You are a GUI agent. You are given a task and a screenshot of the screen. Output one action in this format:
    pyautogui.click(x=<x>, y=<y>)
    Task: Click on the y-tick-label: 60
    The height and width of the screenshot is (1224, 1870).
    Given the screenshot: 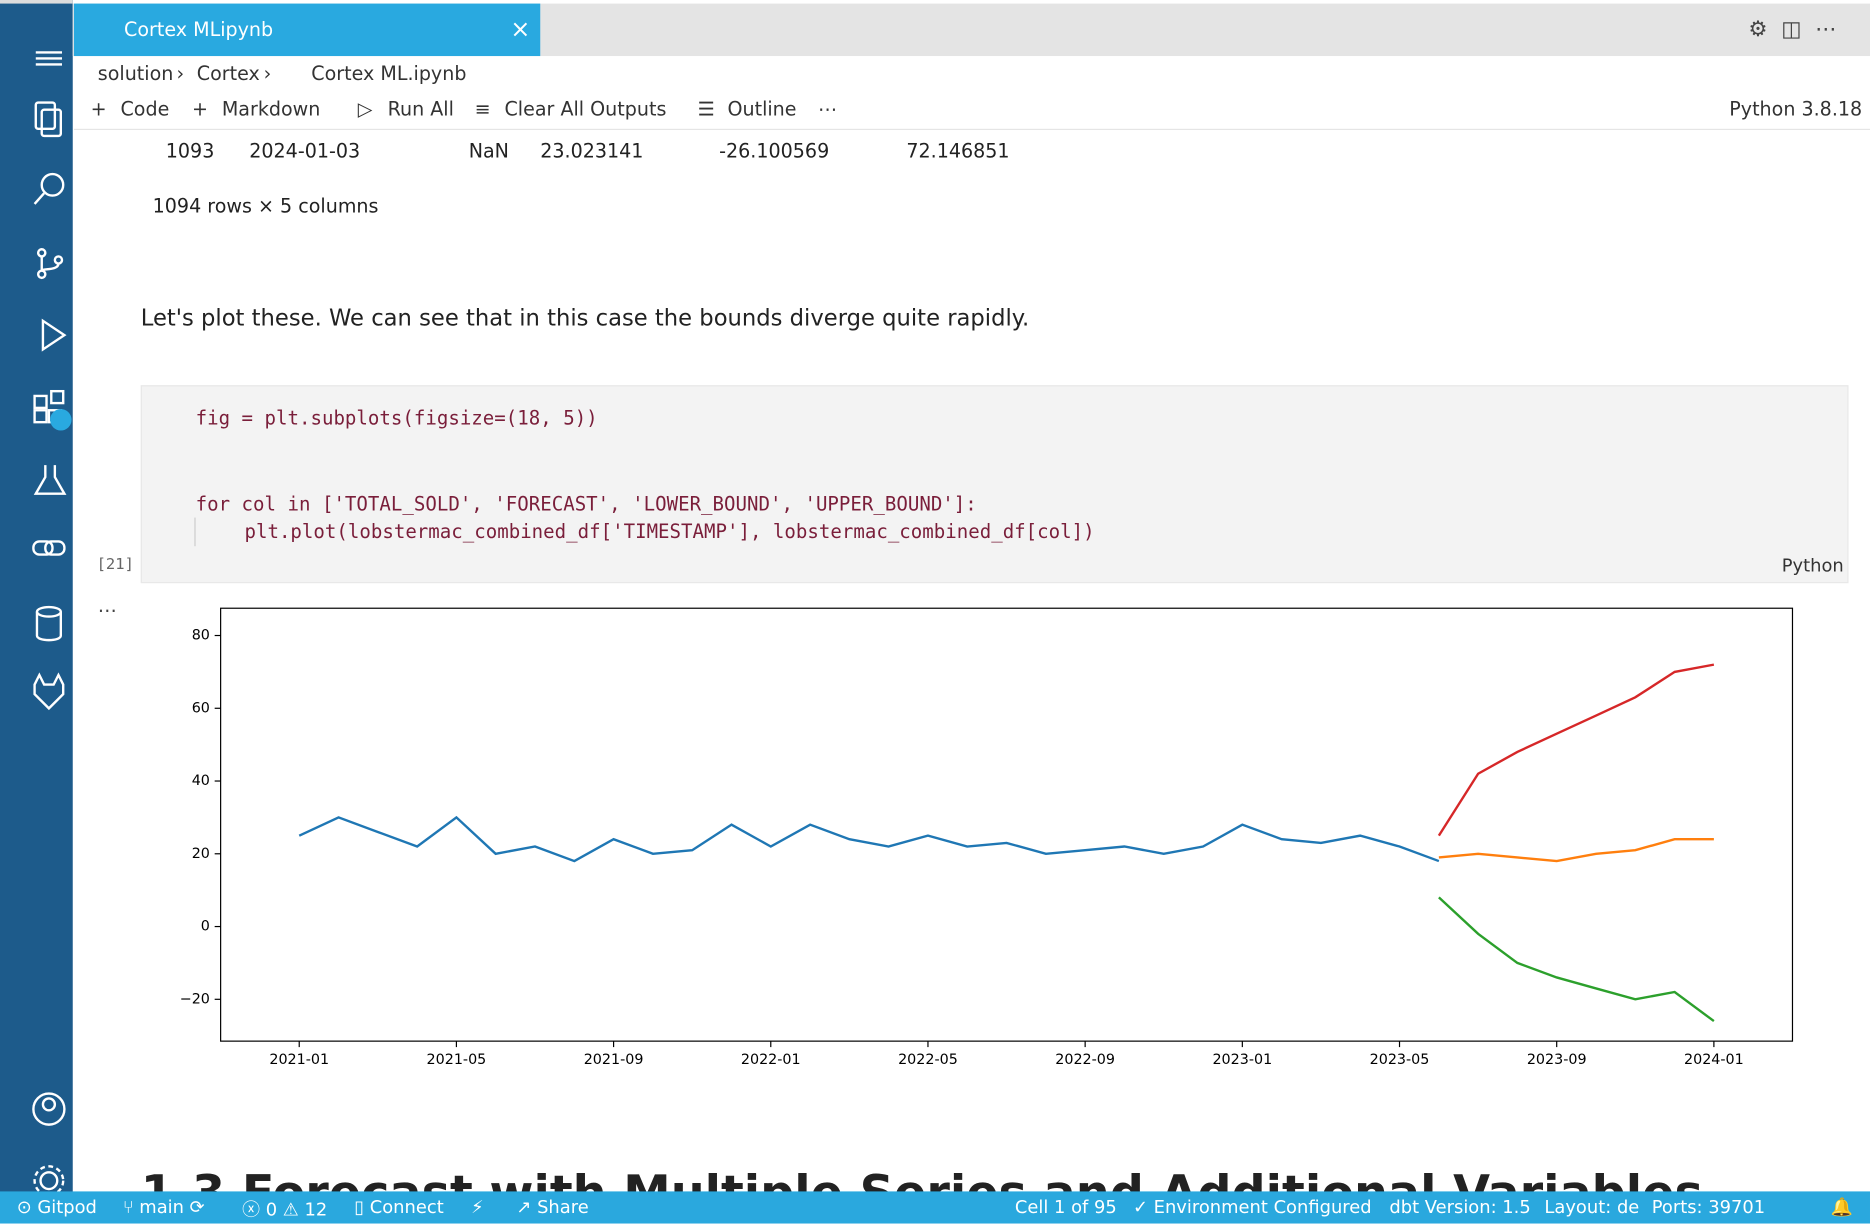 What is the action you would take?
    pyautogui.click(x=201, y=708)
    